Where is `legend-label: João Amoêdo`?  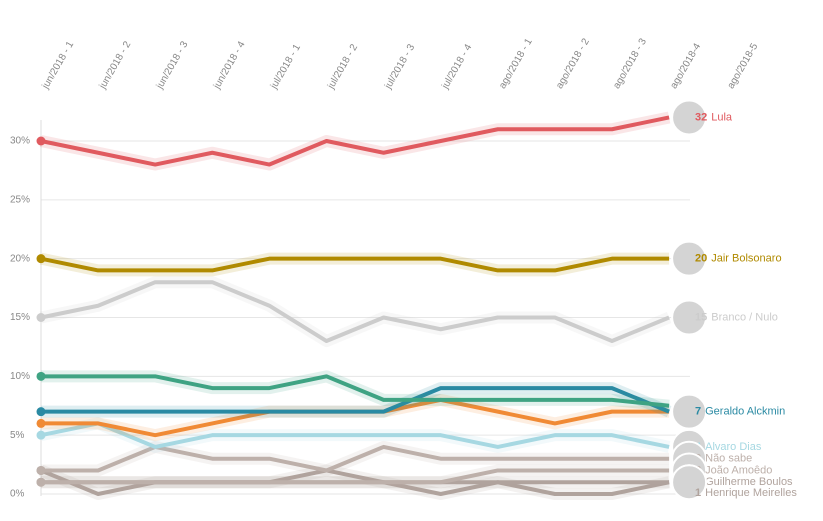
legend-label: João Amoêdo is located at coordinates (738, 470).